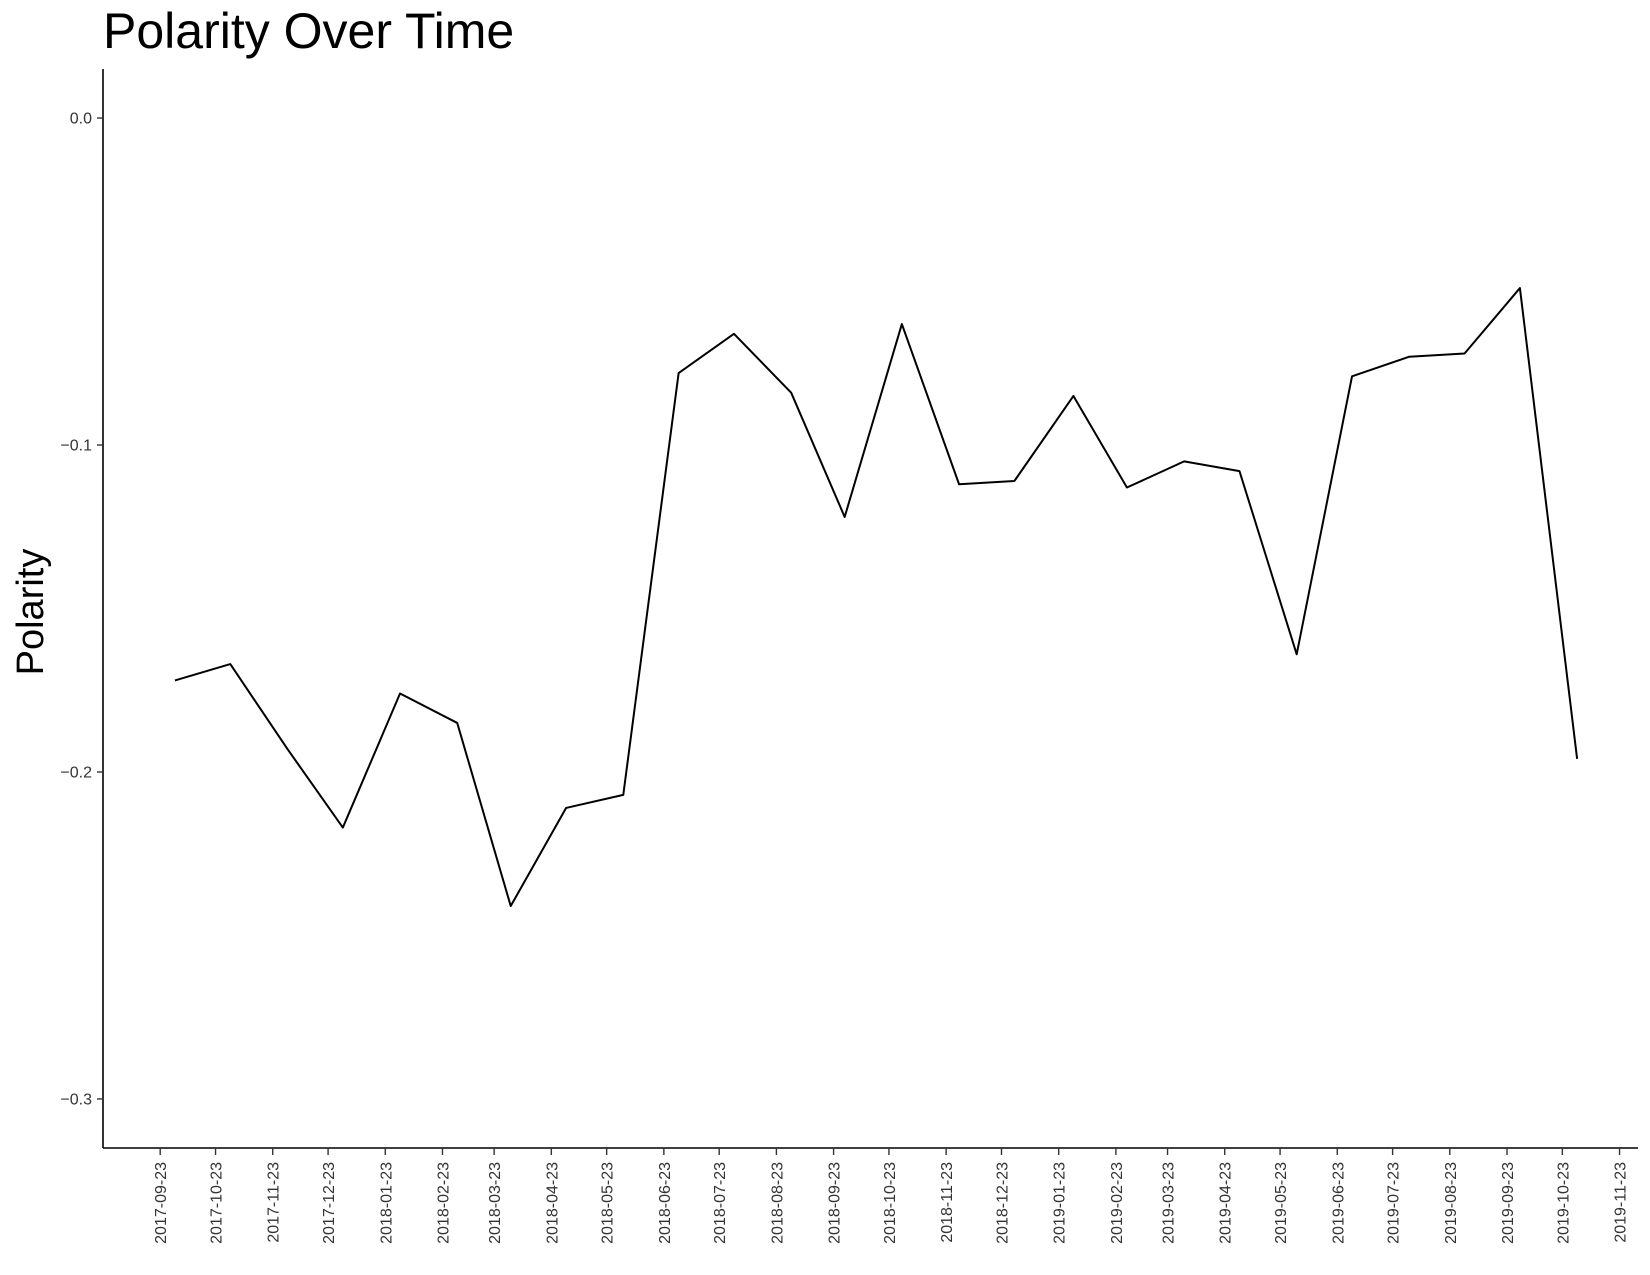 Image resolution: width=1650 pixels, height=1275 pixels. I want to click on y-tick-label: −0.1, so click(76, 446).